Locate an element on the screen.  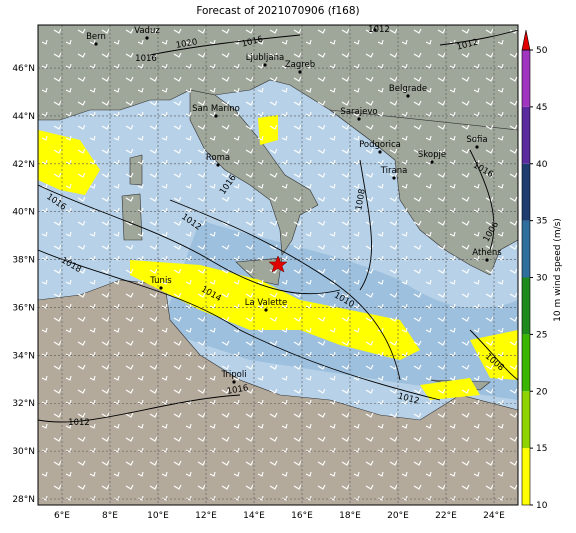
city-label: Belgrade is located at coordinates (408, 89).